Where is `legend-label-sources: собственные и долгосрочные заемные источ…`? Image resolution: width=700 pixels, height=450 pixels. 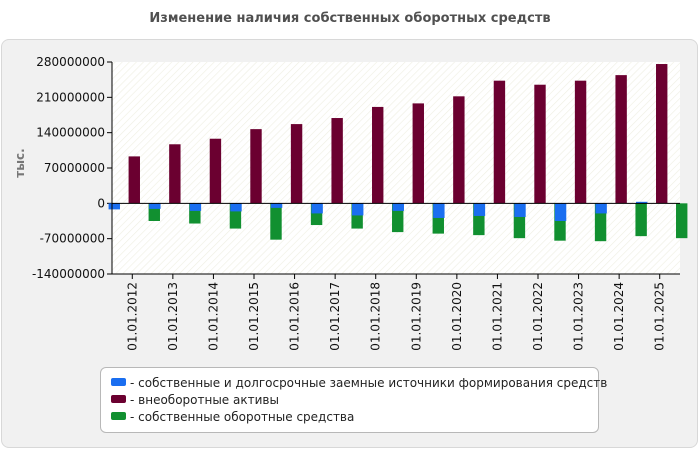
legend-label-sources: собственные и долгосрочные заемные источ… is located at coordinates (373, 383).